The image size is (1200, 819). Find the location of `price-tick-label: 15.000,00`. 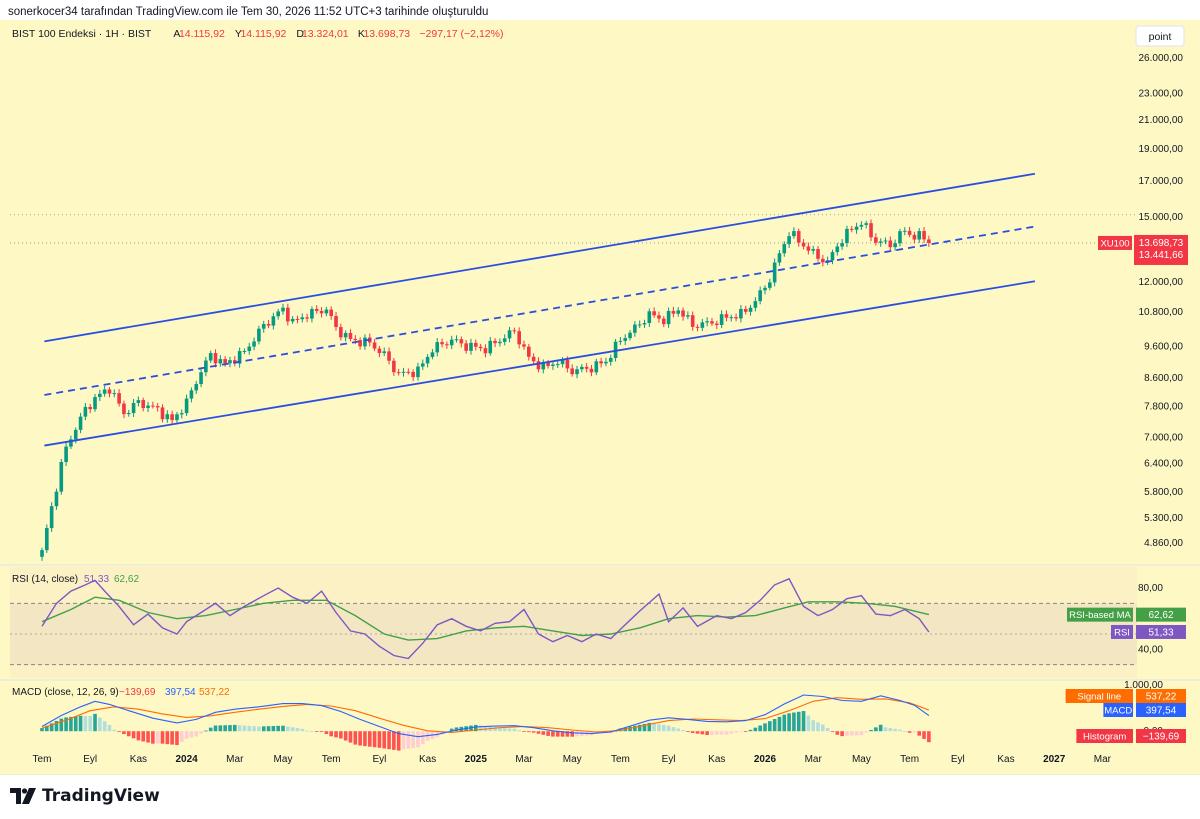

price-tick-label: 15.000,00 is located at coordinates (1161, 217).